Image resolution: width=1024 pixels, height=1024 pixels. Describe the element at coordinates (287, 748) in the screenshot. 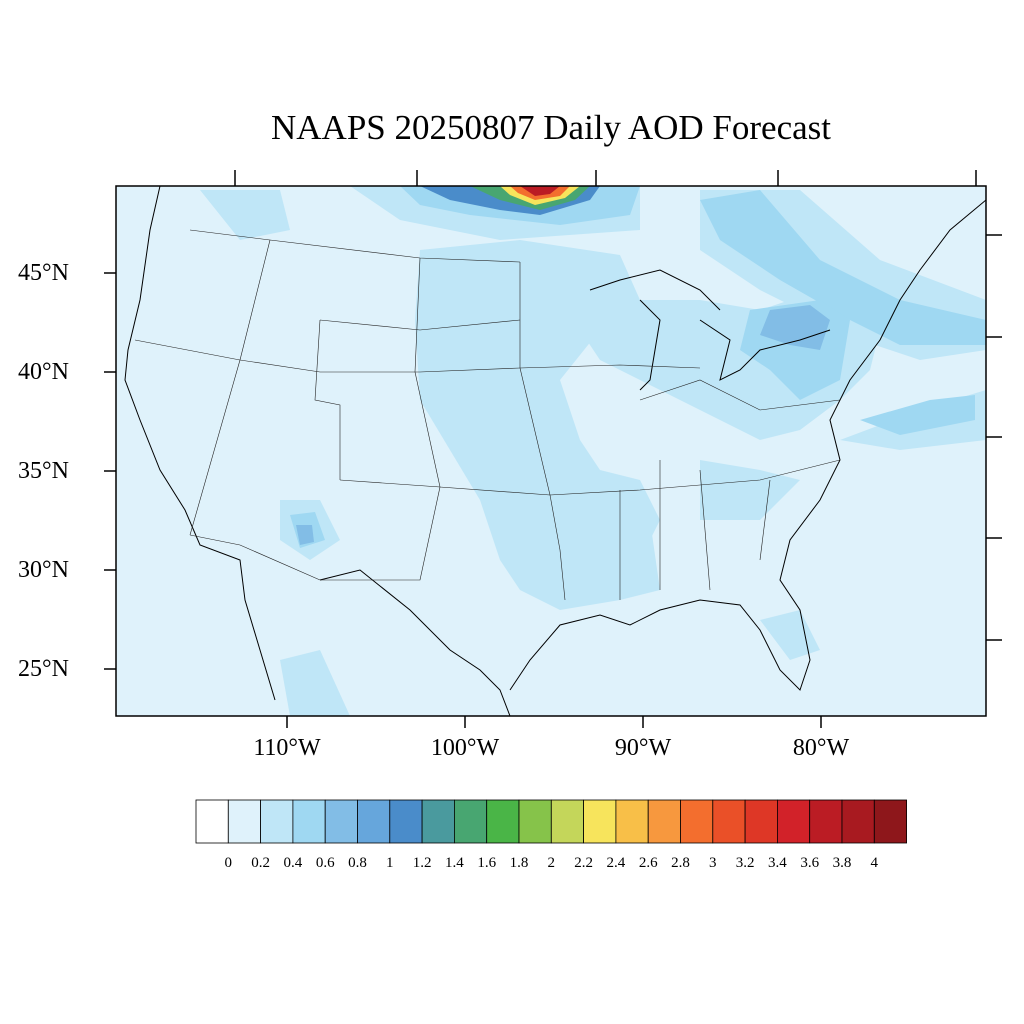

I see `lon-label-110: 110°W` at that location.